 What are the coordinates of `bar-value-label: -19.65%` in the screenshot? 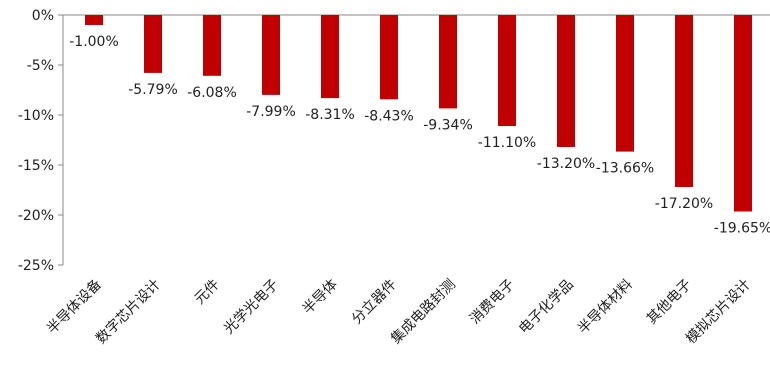 It's located at (742, 229).